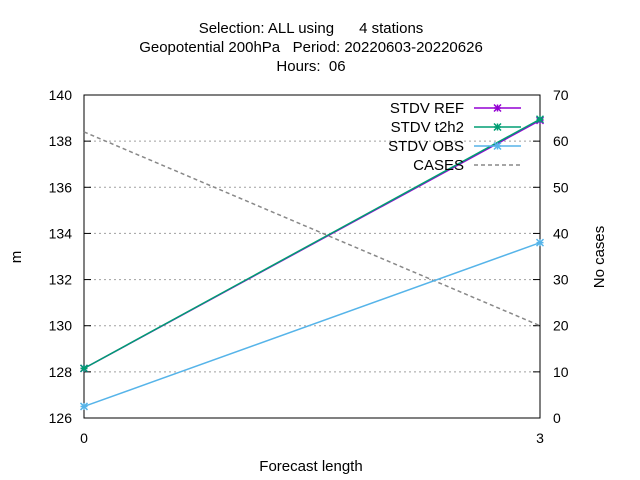 The height and width of the screenshot is (480, 640). Describe the element at coordinates (497, 146) in the screenshot. I see `legend-marker-stdv-obs` at that location.